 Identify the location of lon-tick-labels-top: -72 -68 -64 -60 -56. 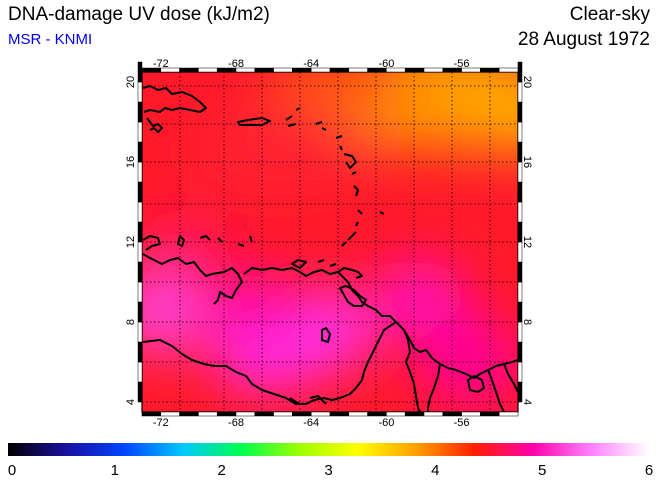
(311, 64).